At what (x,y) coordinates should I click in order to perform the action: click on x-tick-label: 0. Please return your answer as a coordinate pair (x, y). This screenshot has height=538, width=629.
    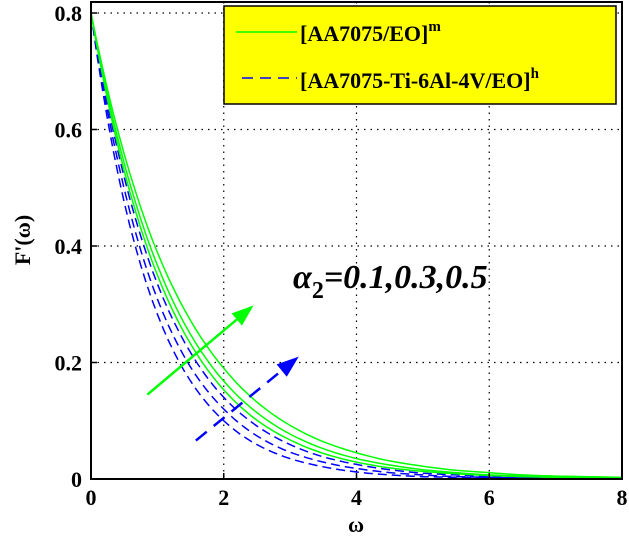
    Looking at the image, I should click on (91, 497).